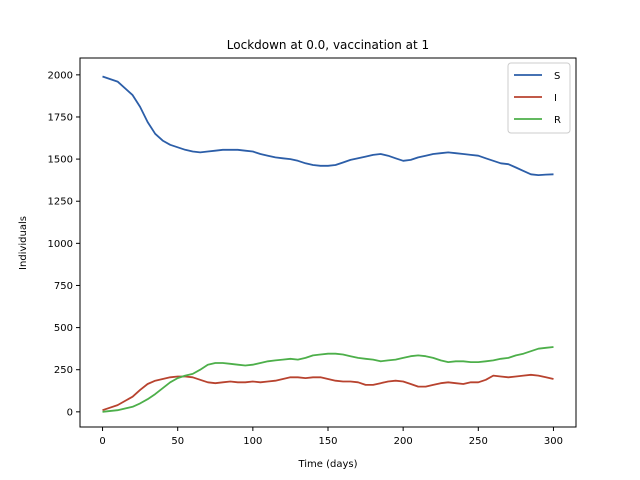 This screenshot has height=480, width=640. I want to click on y-tick-label: 2000, so click(60, 75).